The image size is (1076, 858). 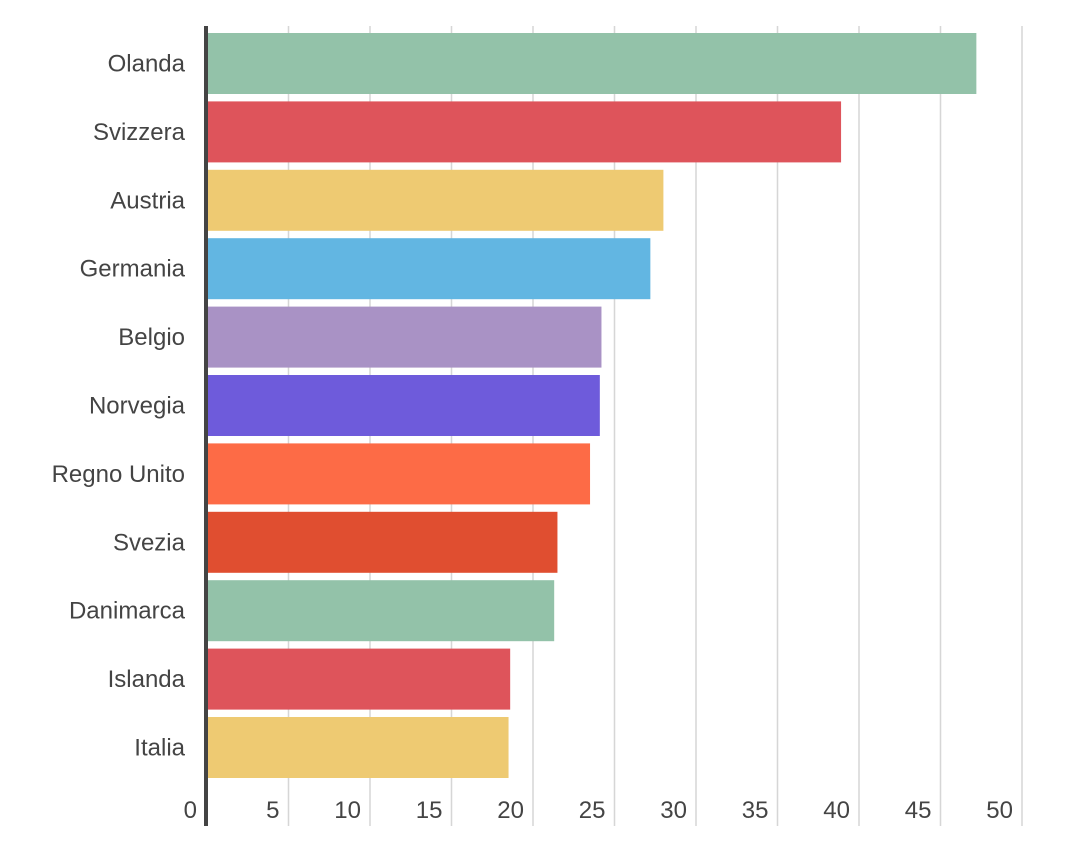 I want to click on category-label: Austria, so click(x=147, y=200).